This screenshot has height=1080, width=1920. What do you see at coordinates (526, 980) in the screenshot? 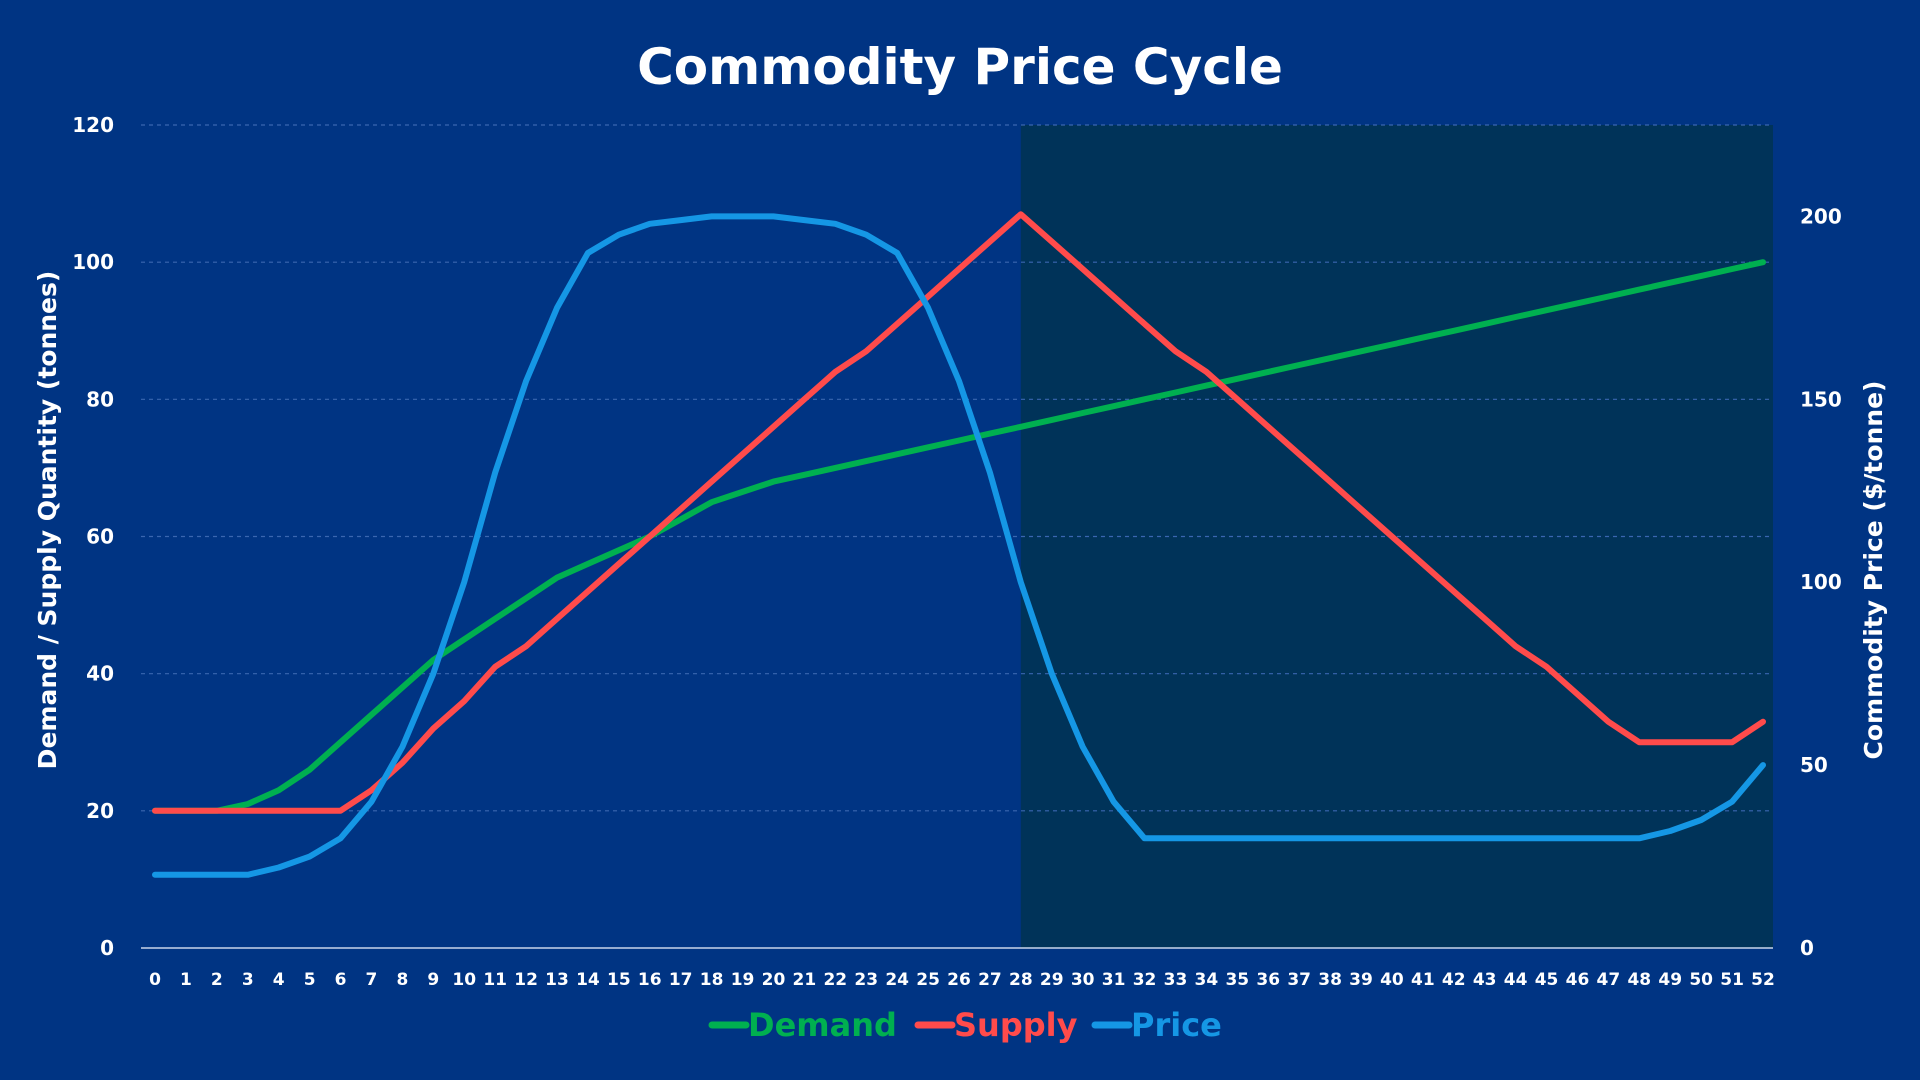
I see `x-tick-label: 12` at bounding box center [526, 980].